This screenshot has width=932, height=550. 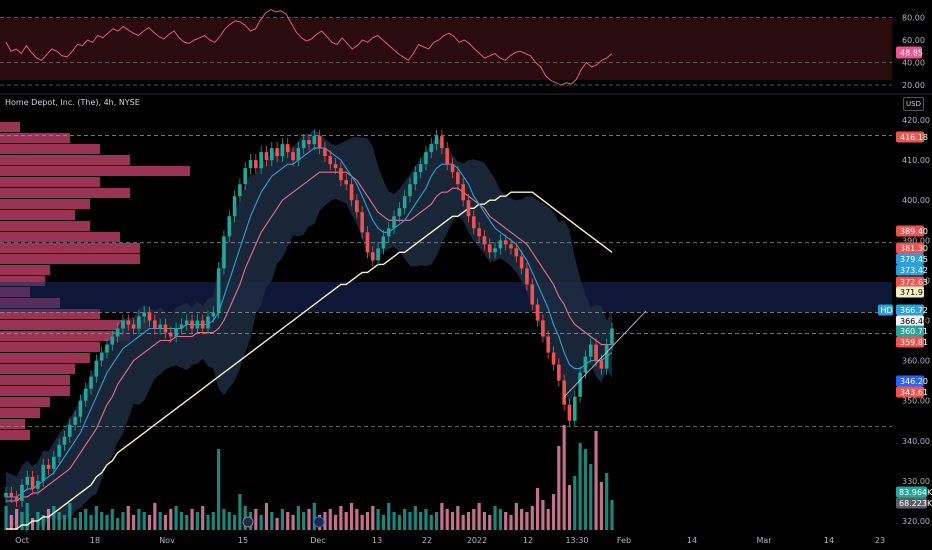 What do you see at coordinates (914, 248) in the screenshot?
I see `price-badge-label: 381.30` at bounding box center [914, 248].